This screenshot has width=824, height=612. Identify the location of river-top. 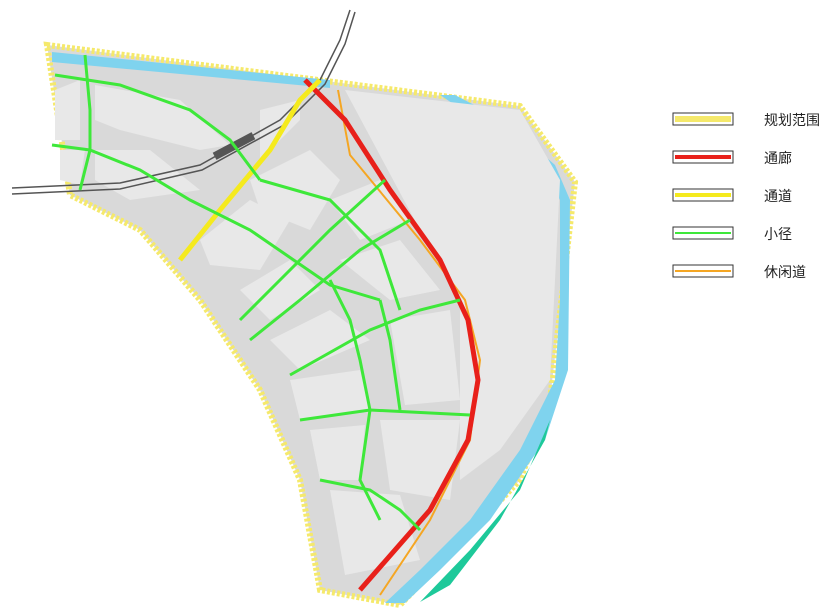
(191, 70).